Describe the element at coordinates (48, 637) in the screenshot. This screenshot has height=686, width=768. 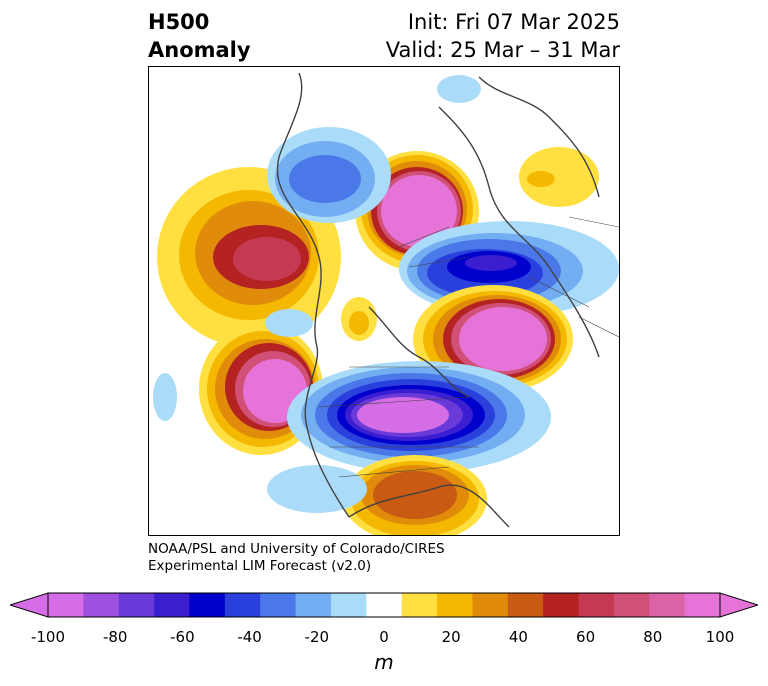
I see `colorbar-tick-label: -100` at that location.